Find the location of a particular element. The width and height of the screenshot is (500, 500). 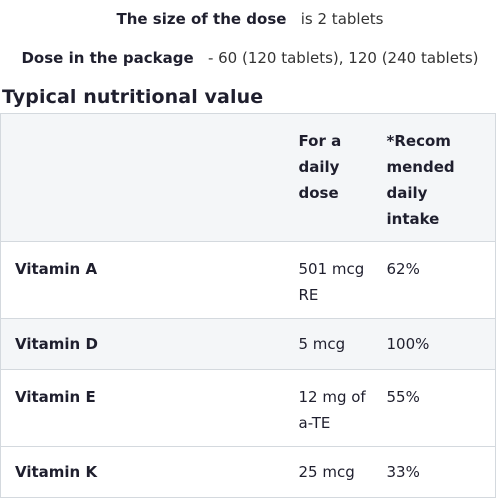

dose-size-value: is 2 tablets is located at coordinates (342, 19).